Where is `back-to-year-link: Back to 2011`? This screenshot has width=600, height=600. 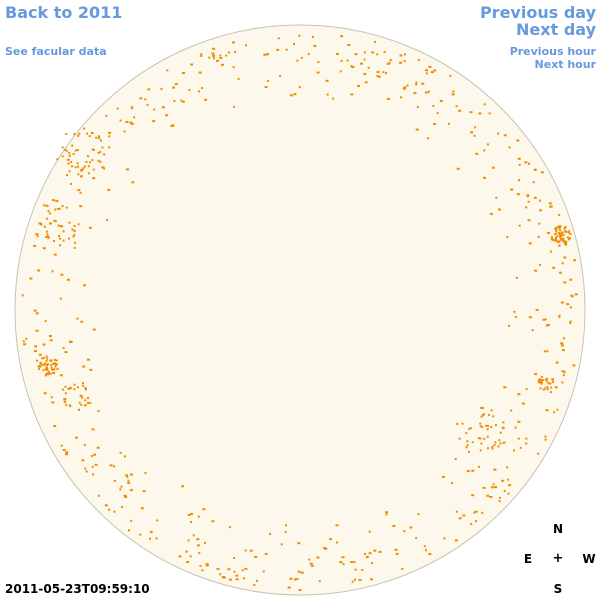
back-to-year-link: Back to 2011 is located at coordinates (64, 12).